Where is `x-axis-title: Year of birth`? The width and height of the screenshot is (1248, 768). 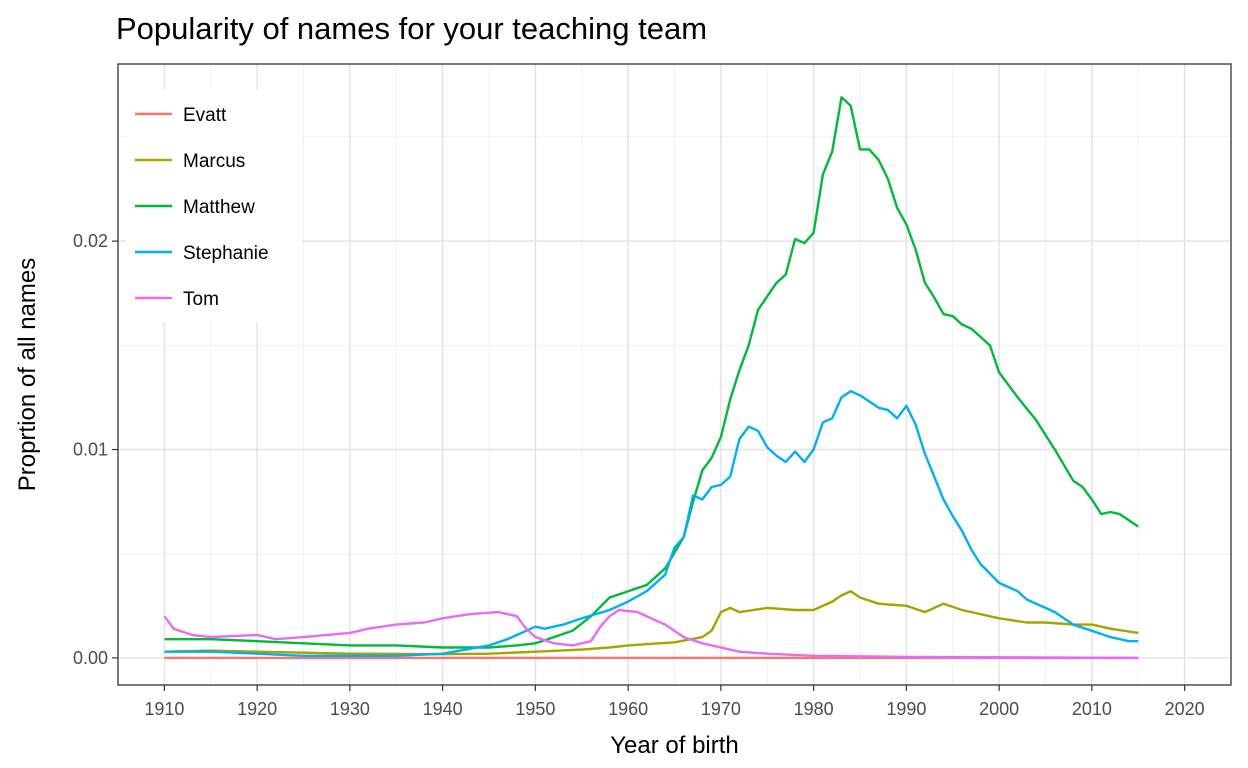 x-axis-title: Year of birth is located at coordinates (674, 745).